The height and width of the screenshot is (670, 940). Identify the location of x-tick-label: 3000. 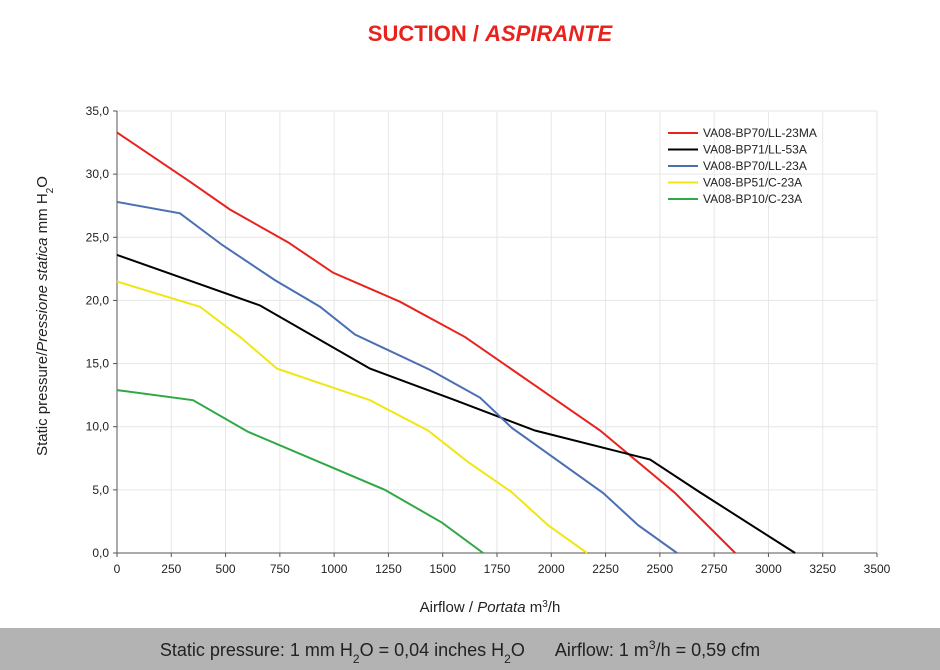
(768, 569).